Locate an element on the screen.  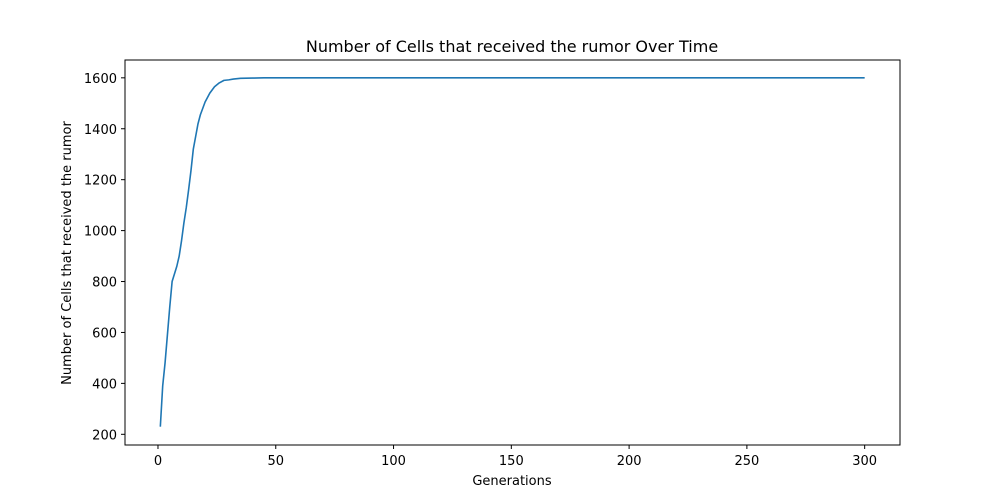
y-tick-label: 800 is located at coordinates (104, 283).